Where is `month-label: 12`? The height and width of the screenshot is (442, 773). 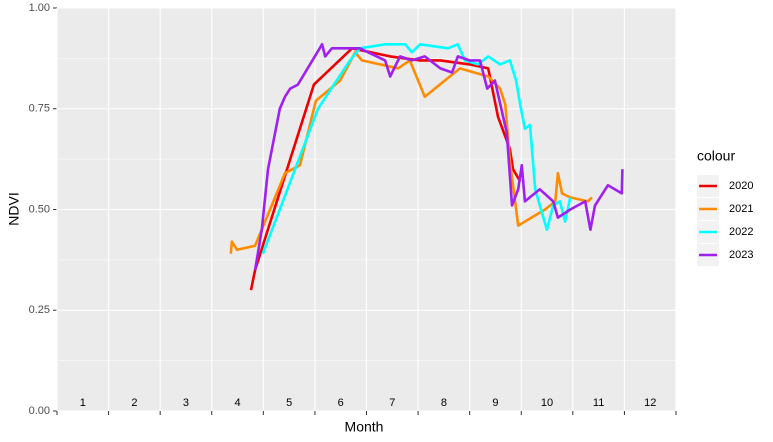 month-label: 12 is located at coordinates (650, 403).